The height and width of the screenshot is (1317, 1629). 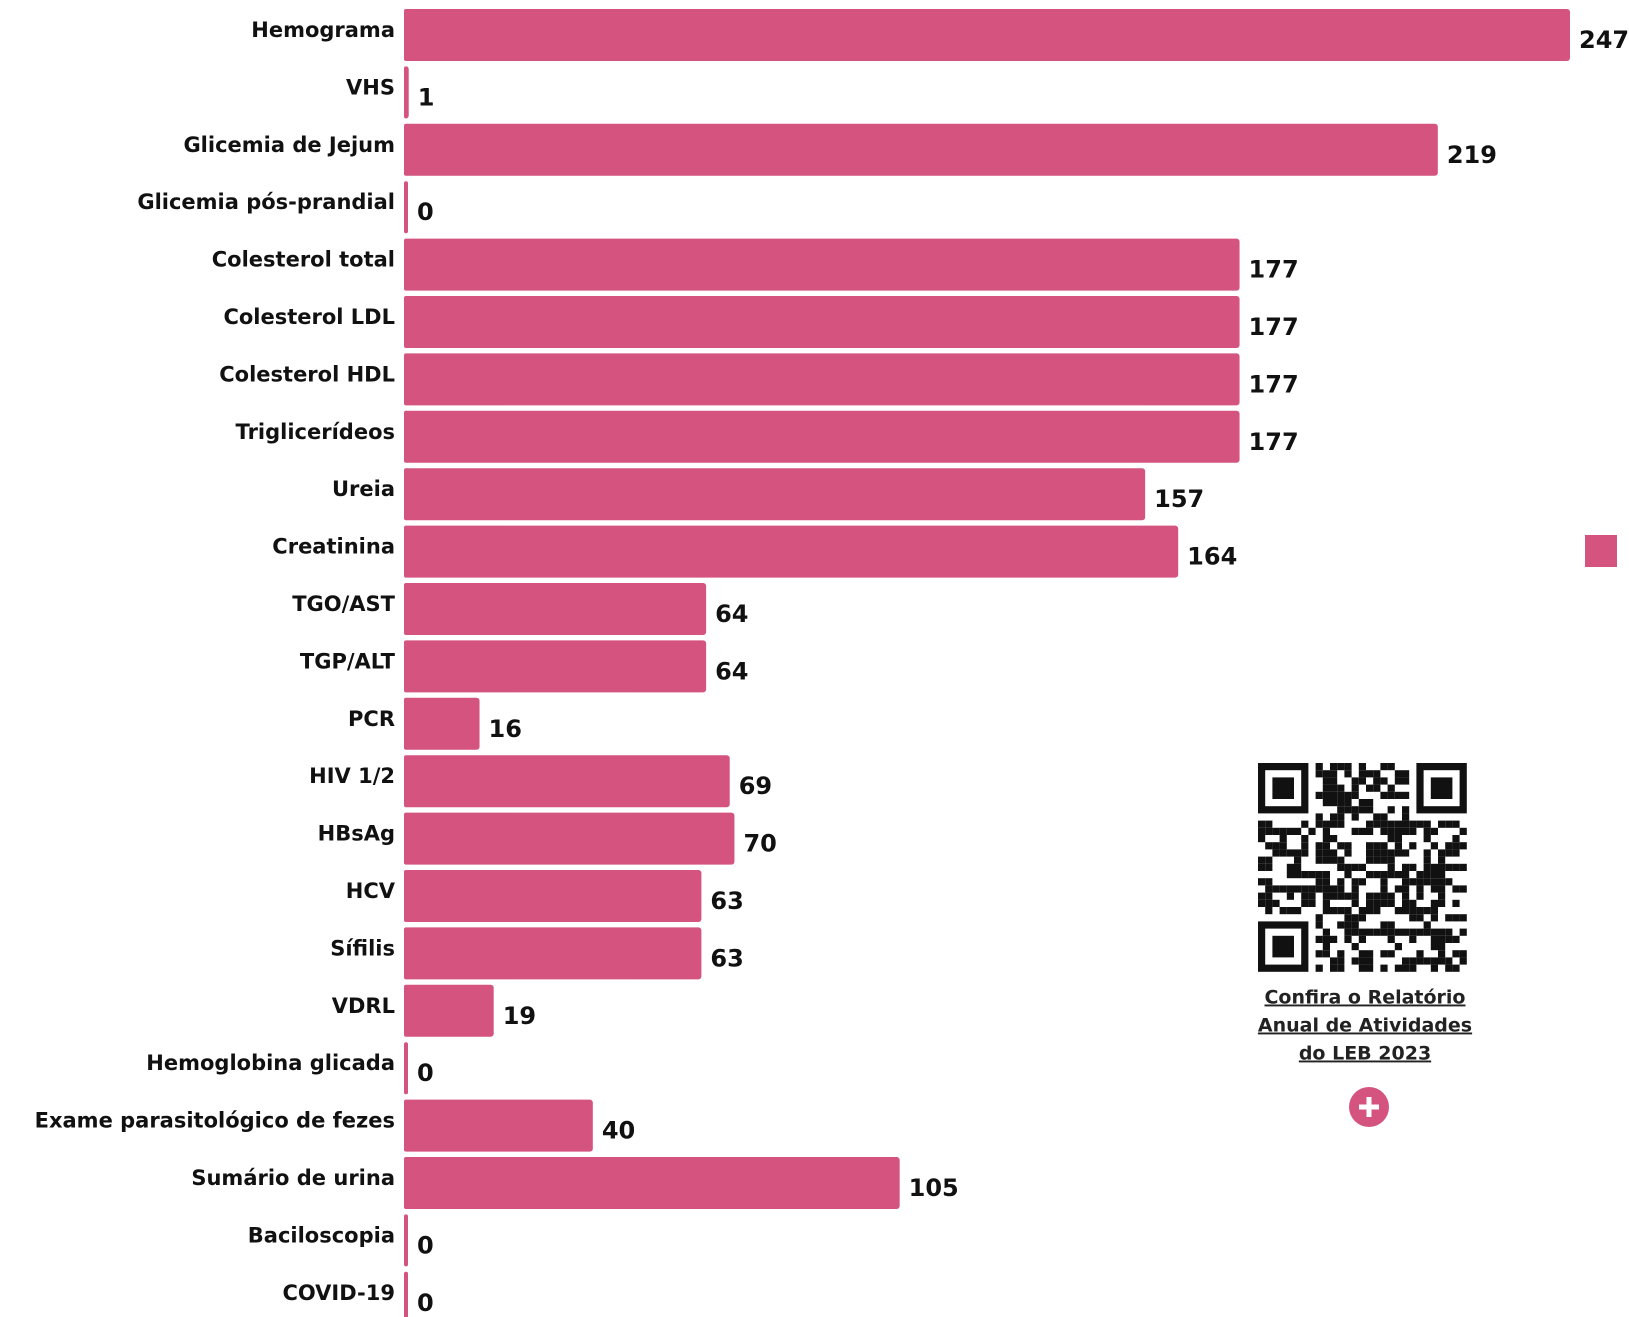 What do you see at coordinates (338, 1293) in the screenshot?
I see `category-label: COVID-19` at bounding box center [338, 1293].